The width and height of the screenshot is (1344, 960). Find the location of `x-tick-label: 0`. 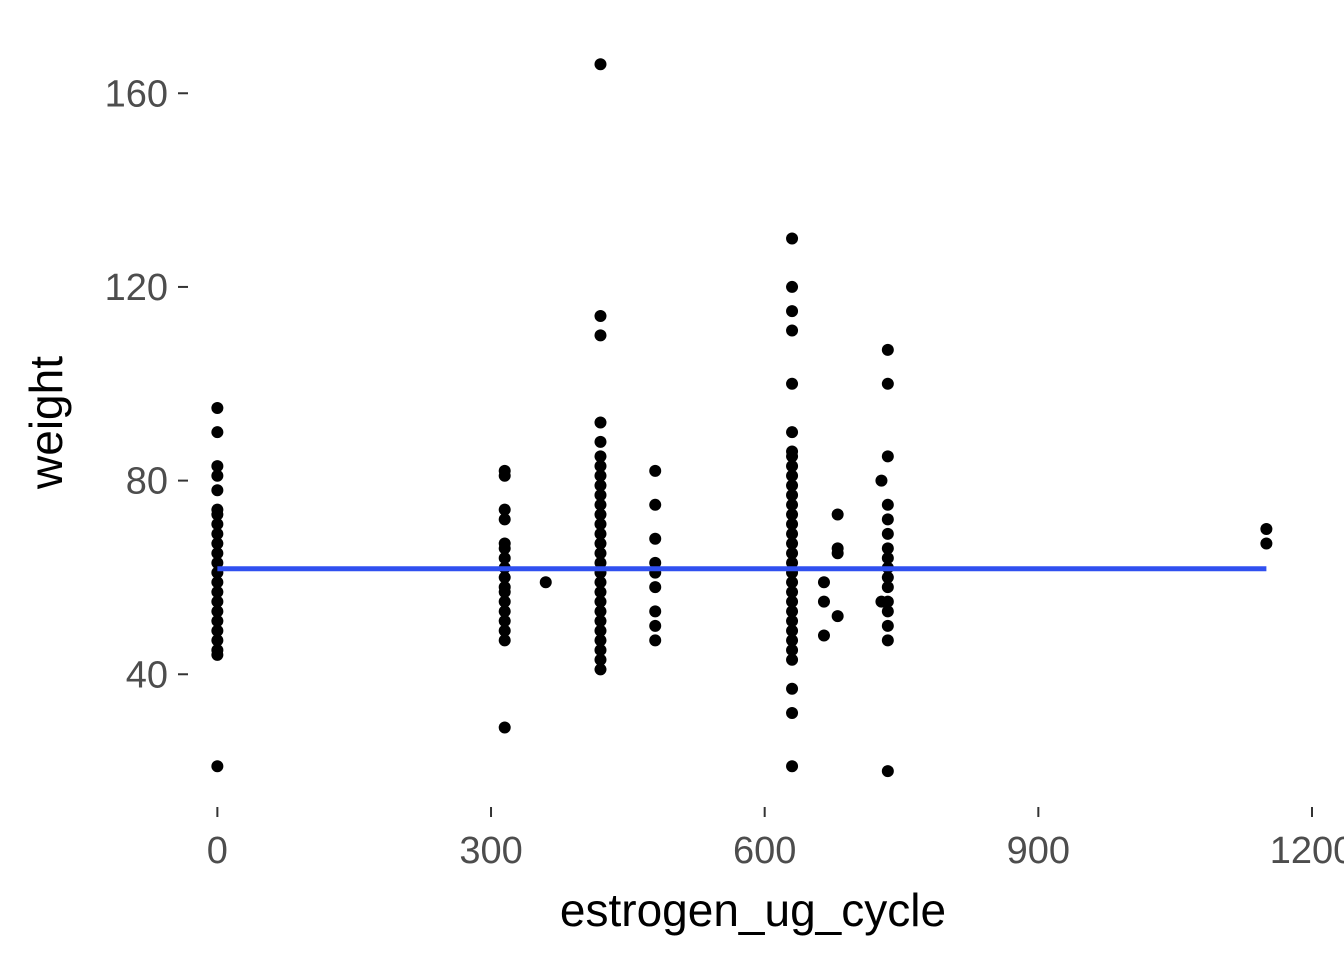

x-tick-label: 0 is located at coordinates (217, 851).